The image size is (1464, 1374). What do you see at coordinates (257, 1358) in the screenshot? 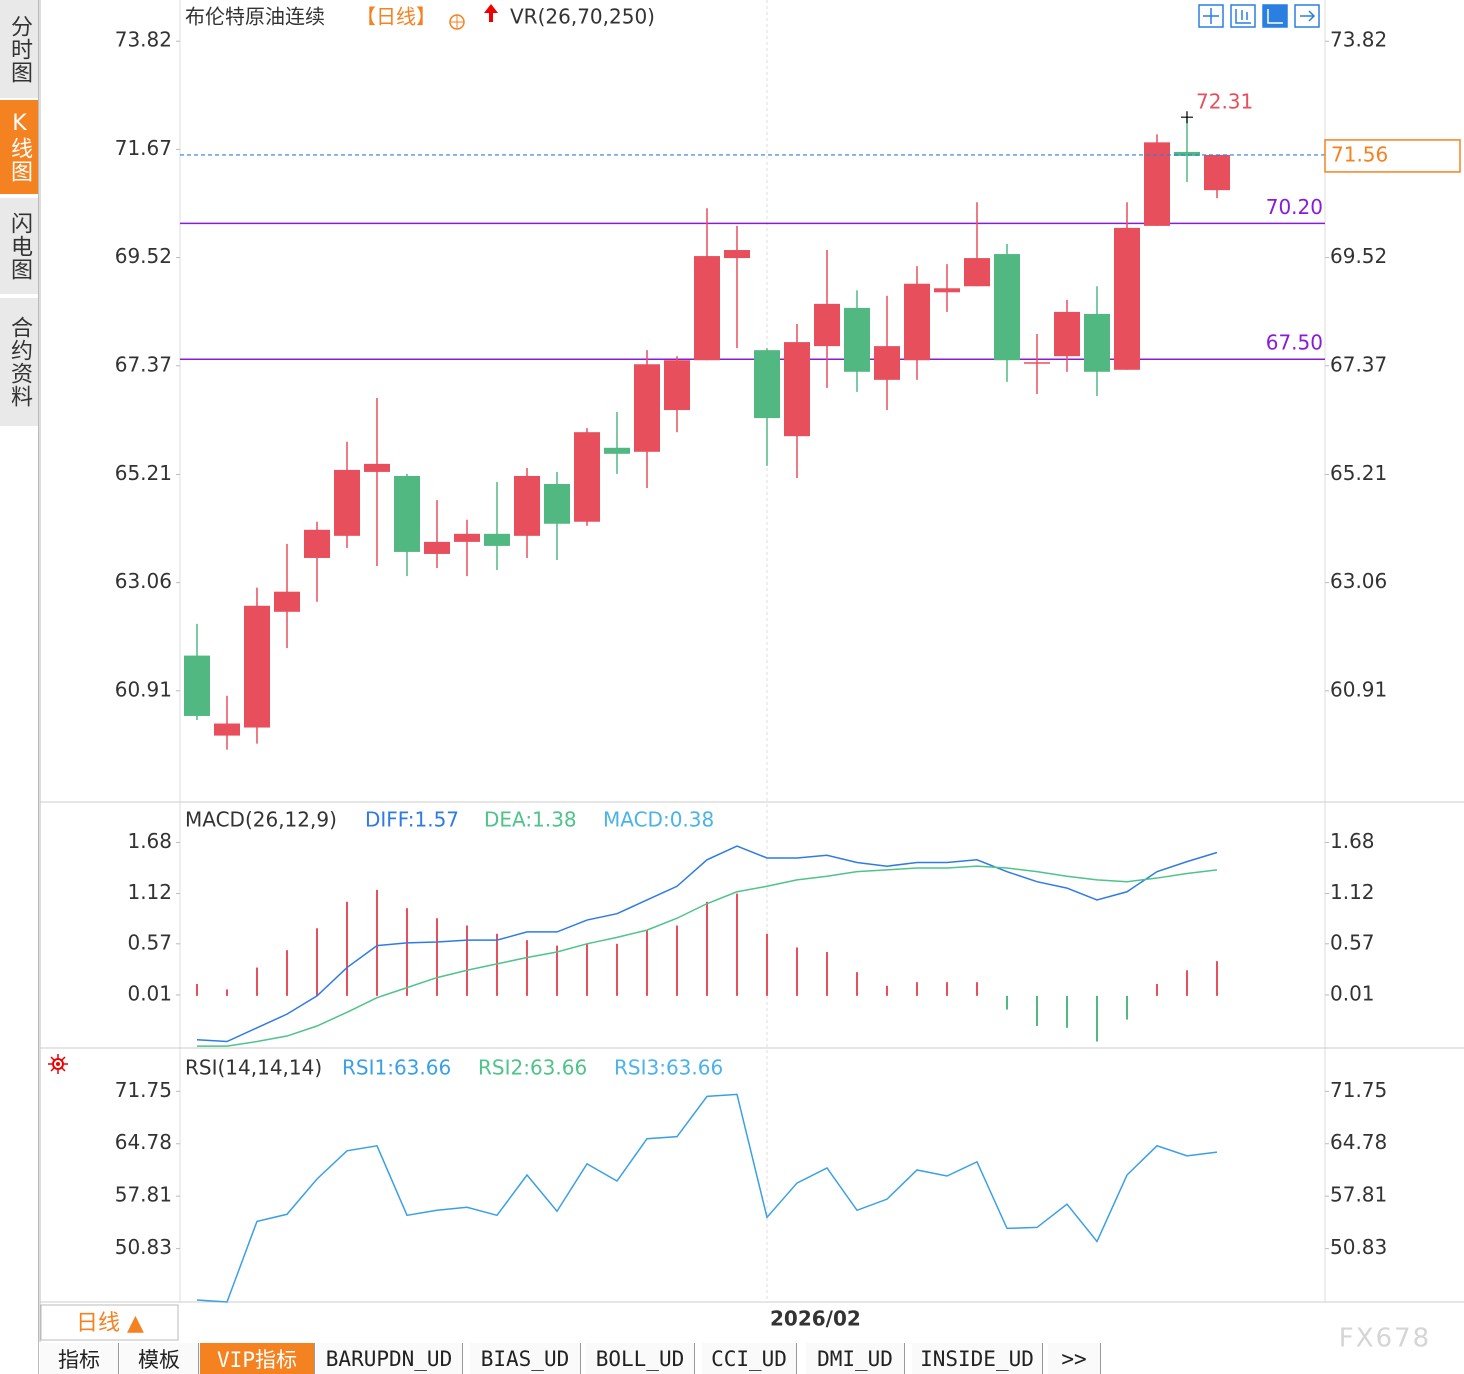
I see `bottom-tab: VIP指标` at bounding box center [257, 1358].